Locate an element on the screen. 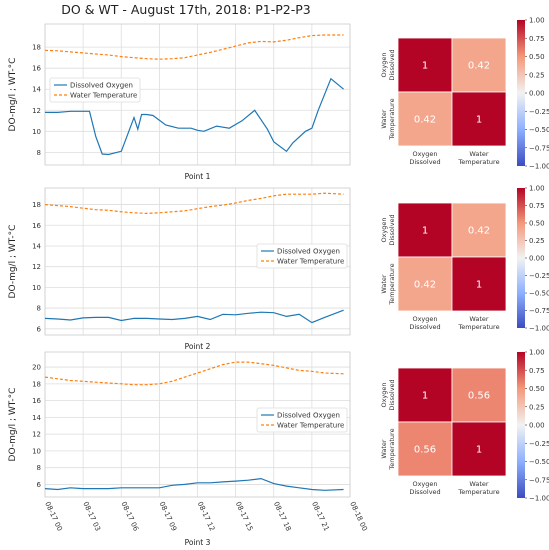 This screenshot has height=550, width=549. figure-title: DO & WT - August 17th, 2018: P1-P2-P3 is located at coordinates (186, 9).